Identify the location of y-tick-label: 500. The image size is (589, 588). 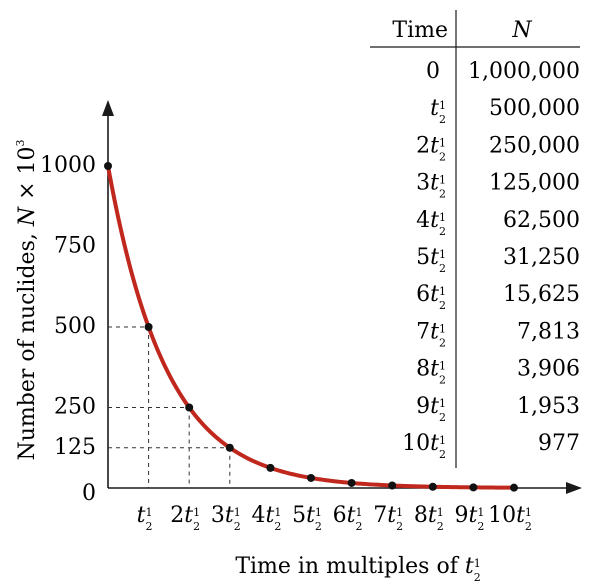
(75, 326).